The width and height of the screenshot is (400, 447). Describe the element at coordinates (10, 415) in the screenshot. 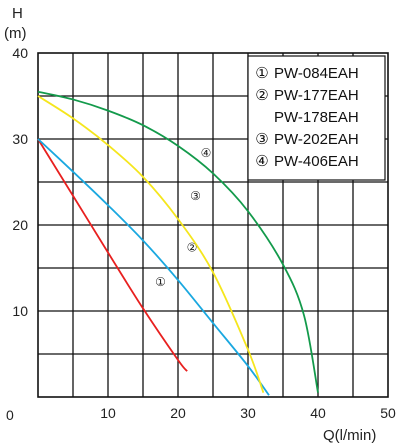

I see `origin-label: 0` at that location.